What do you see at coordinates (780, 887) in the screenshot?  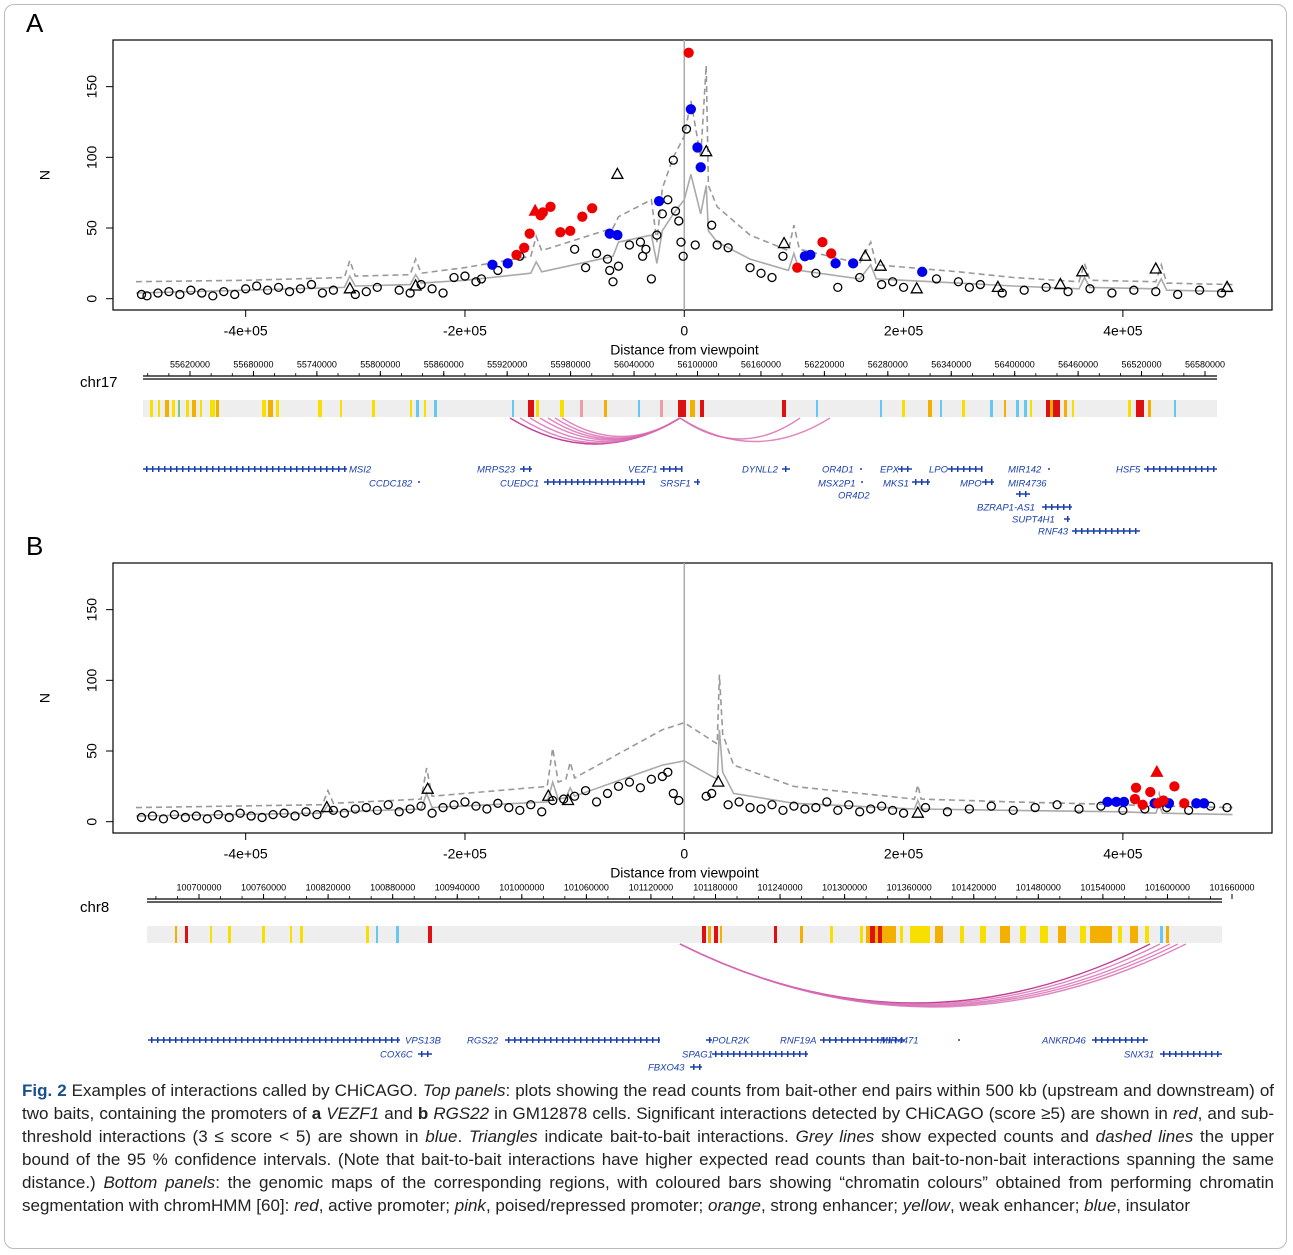 I see `ruler-label: 101240000` at bounding box center [780, 887].